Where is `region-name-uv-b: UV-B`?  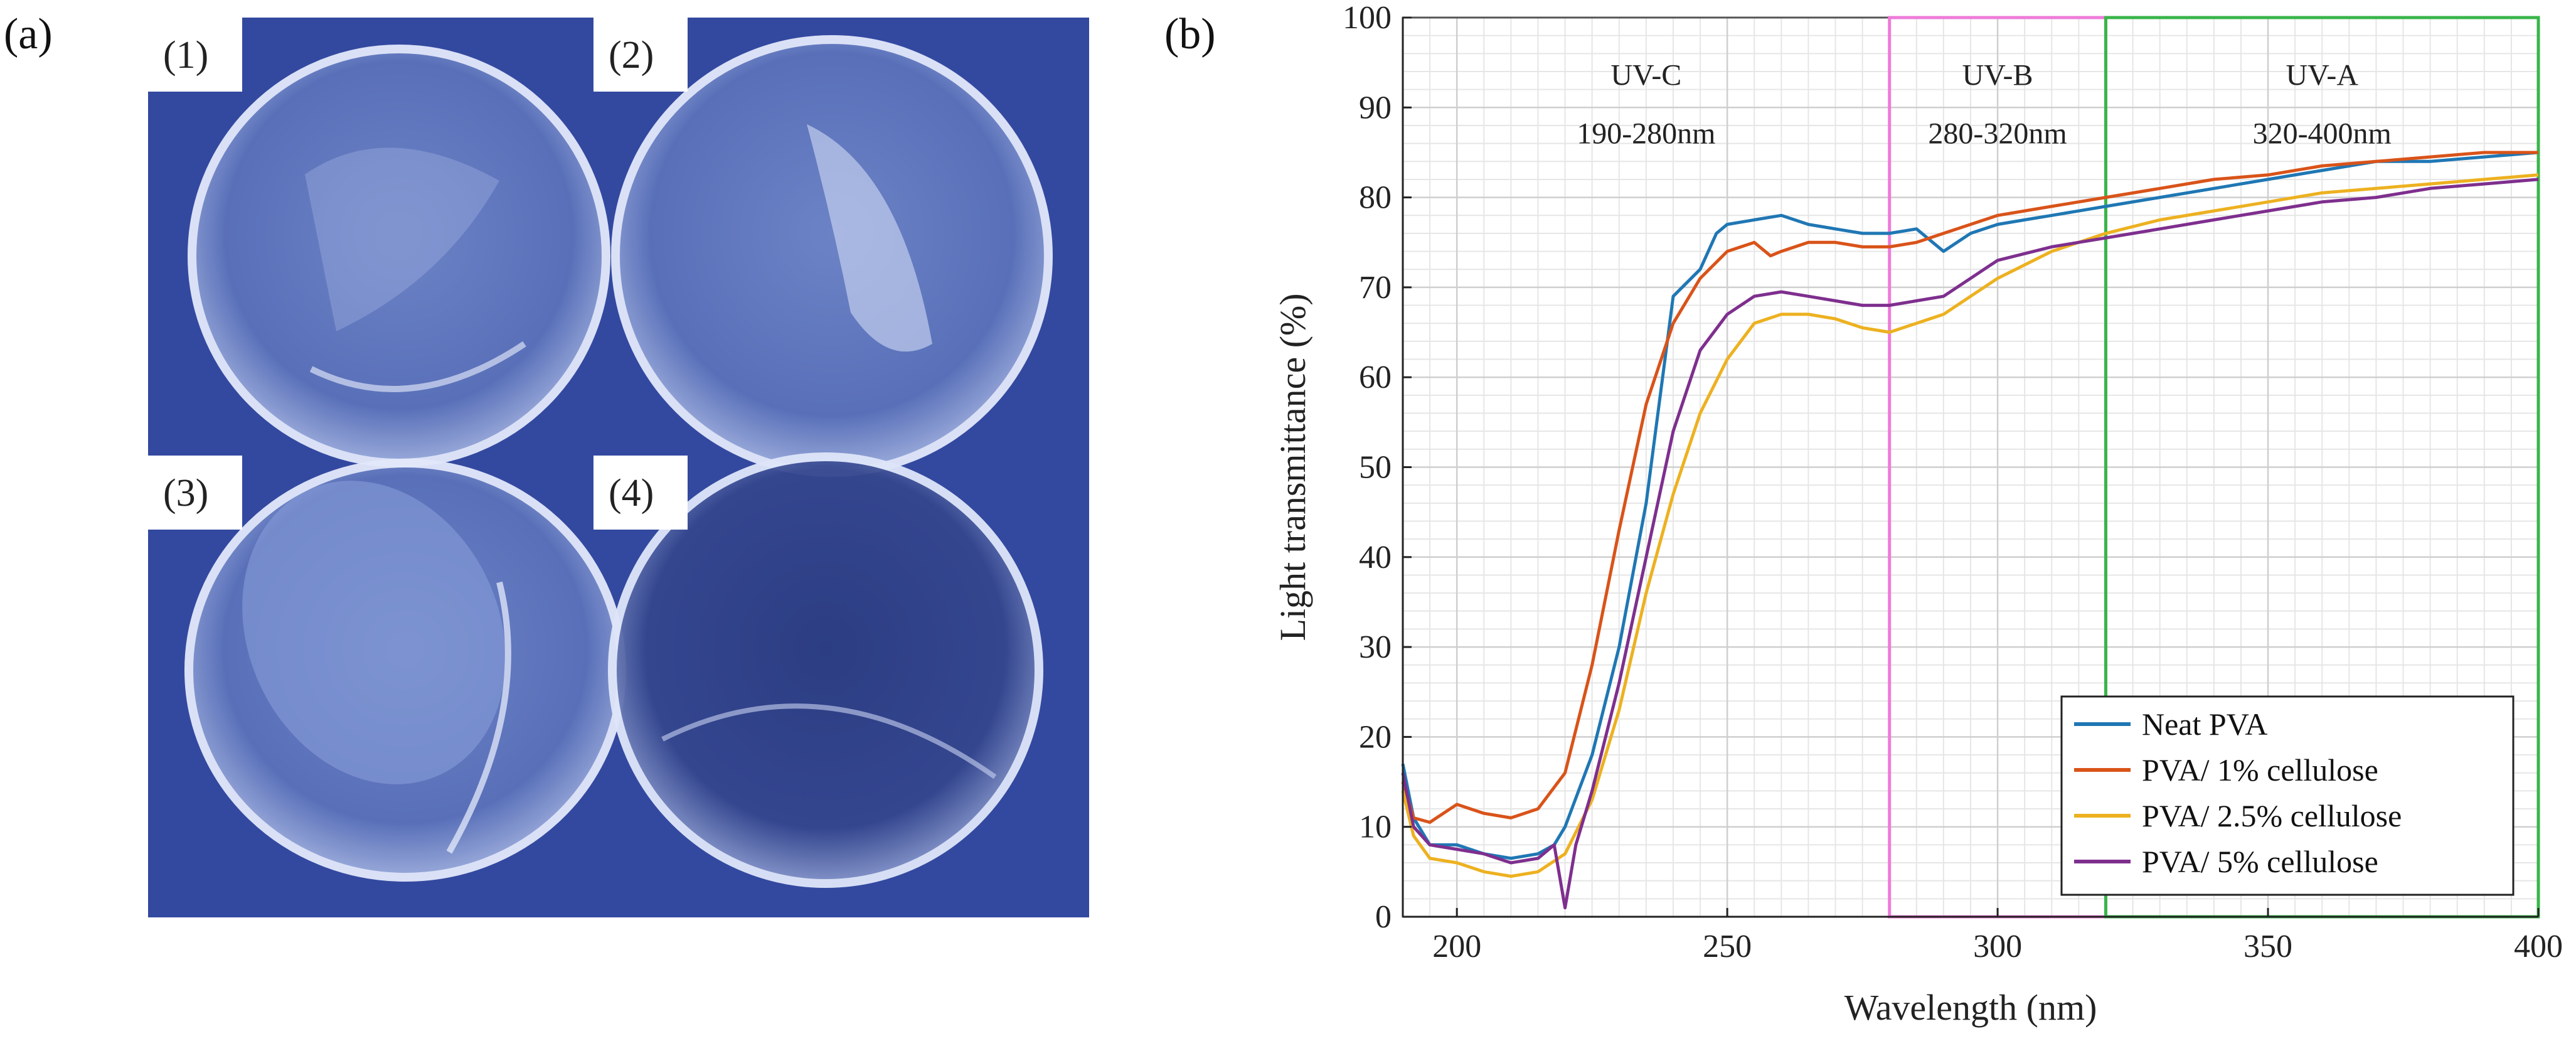 region-name-uv-b: UV-B is located at coordinates (1997, 75).